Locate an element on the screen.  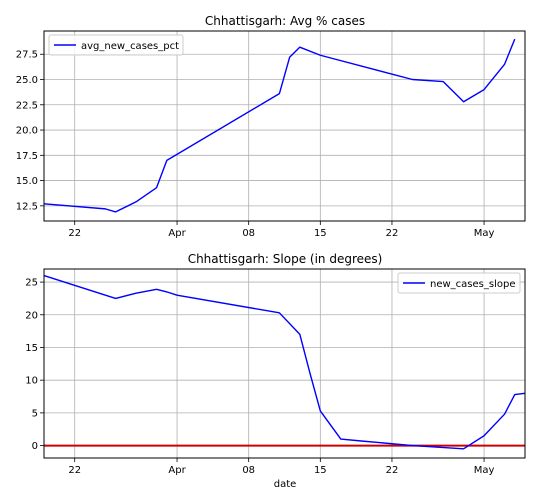
y-tick-label: 27.5 is located at coordinates (27, 55).